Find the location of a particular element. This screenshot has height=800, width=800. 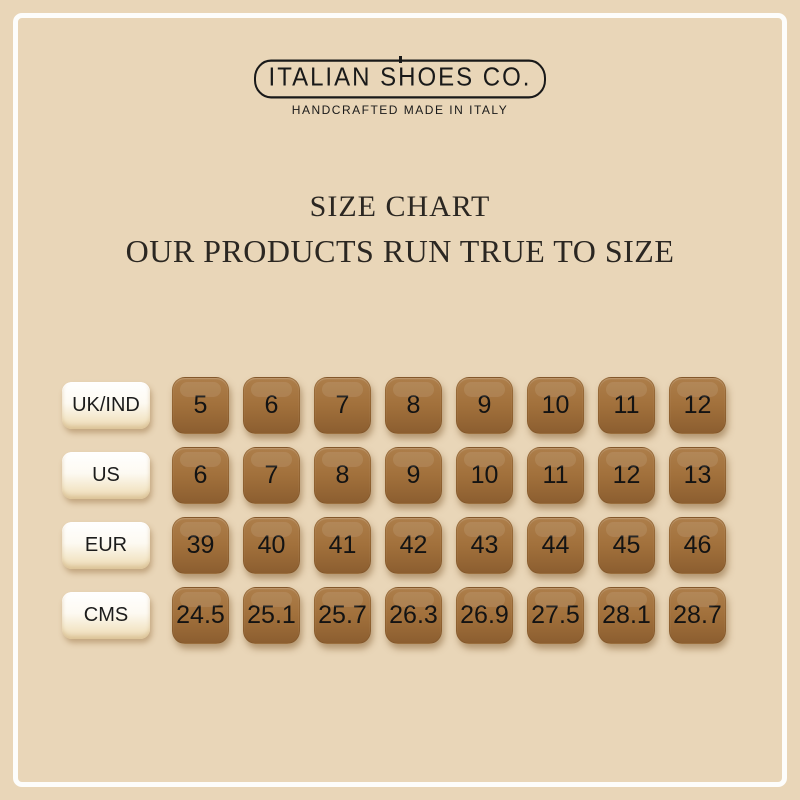

size-row-us: US 6 7 8 9 10 11 12 13 is located at coordinates (394, 475).